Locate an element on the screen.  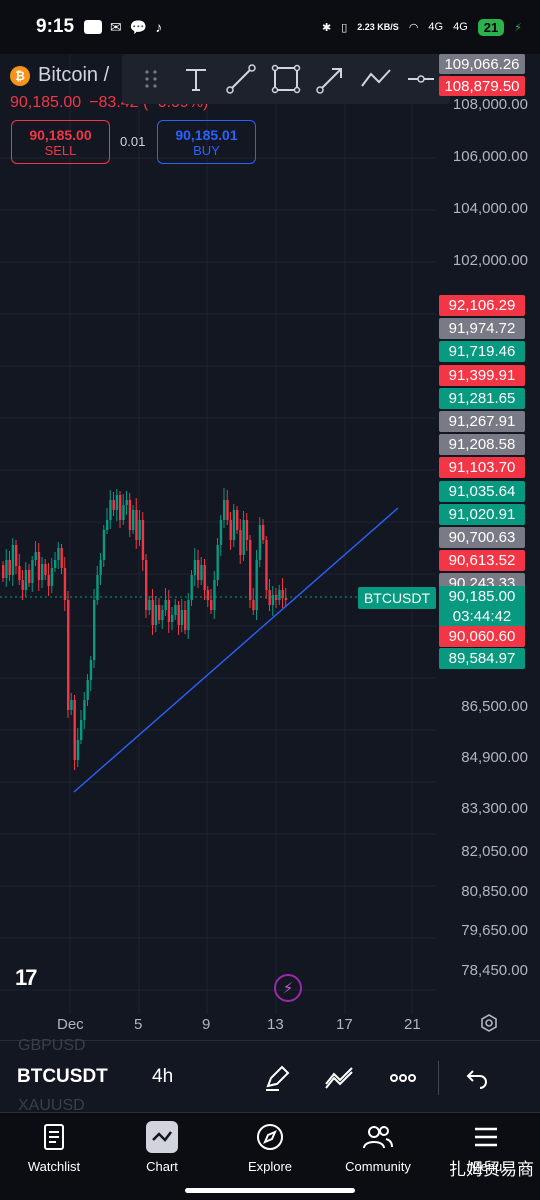
time-axis-label: 5 is located at coordinates (138, 1024).